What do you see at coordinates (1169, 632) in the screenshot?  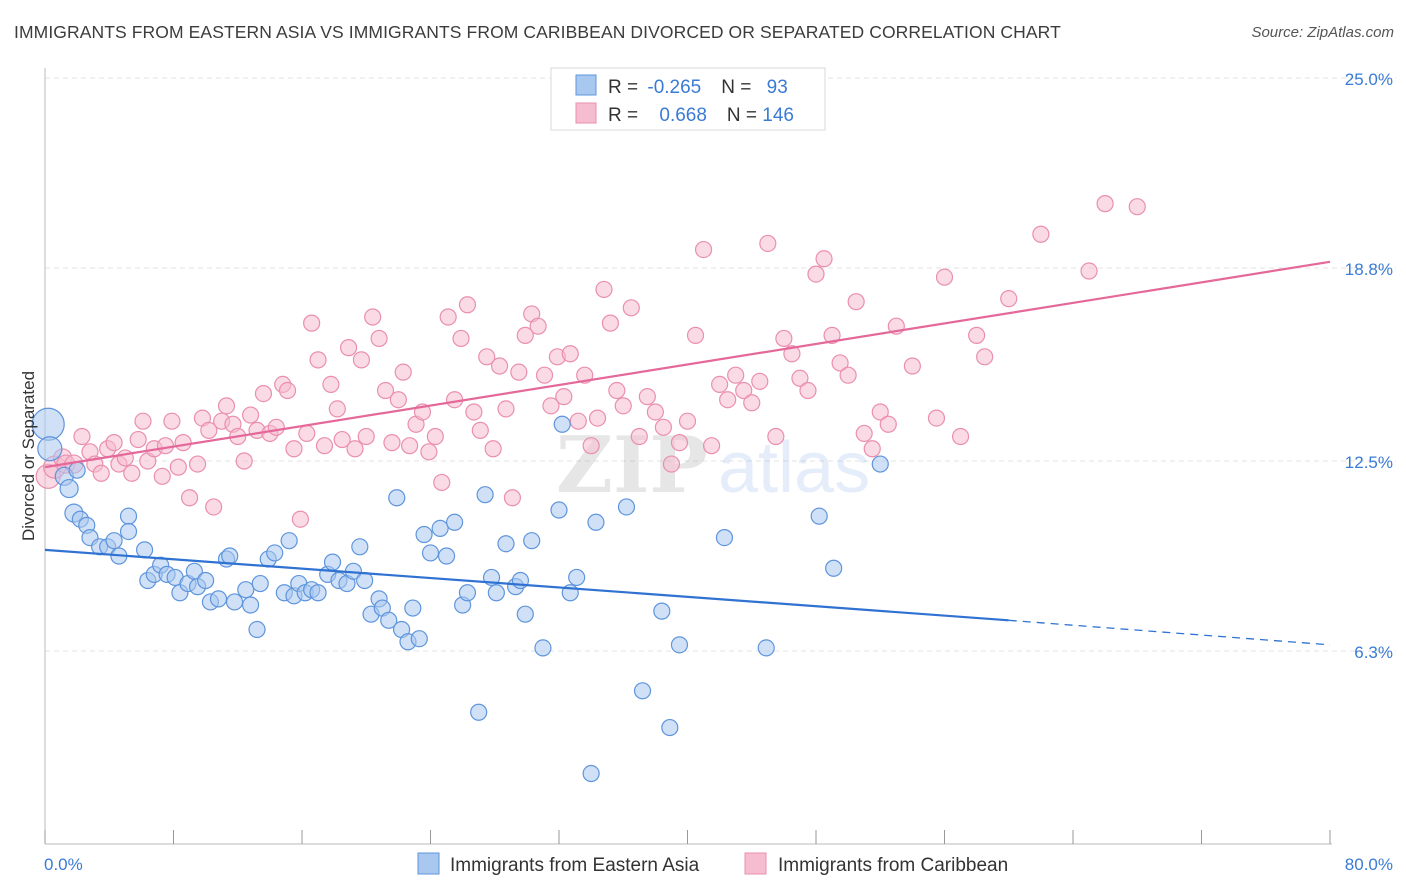 I see `eastern-asia-trend-extension` at bounding box center [1169, 632].